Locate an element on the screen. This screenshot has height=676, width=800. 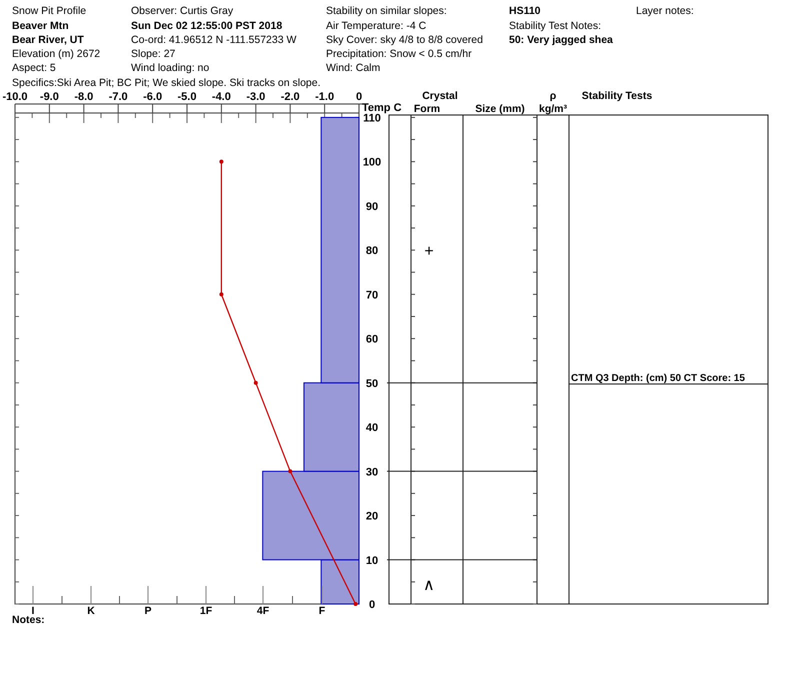
y-tick-label: 40 is located at coordinates (372, 428).